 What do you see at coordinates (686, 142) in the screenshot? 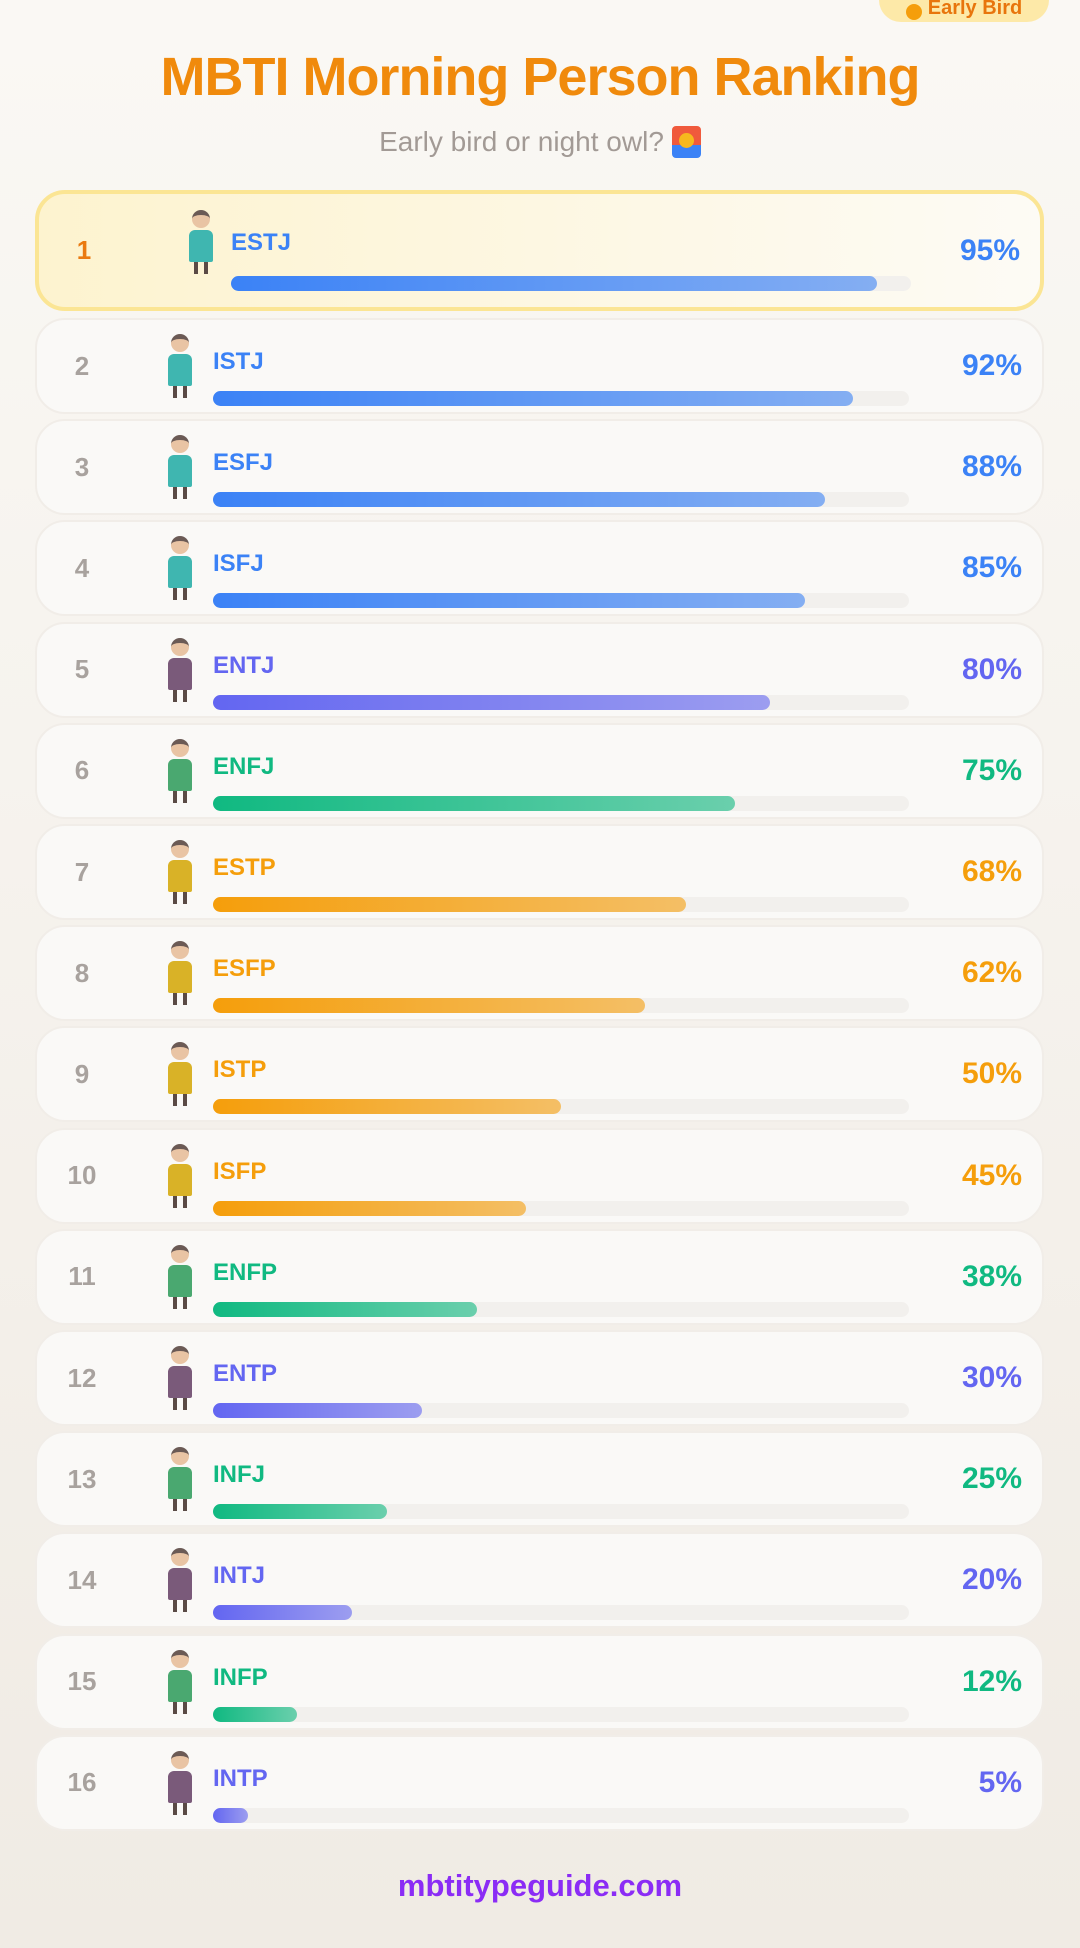
I see `sunrise-icon` at bounding box center [686, 142].